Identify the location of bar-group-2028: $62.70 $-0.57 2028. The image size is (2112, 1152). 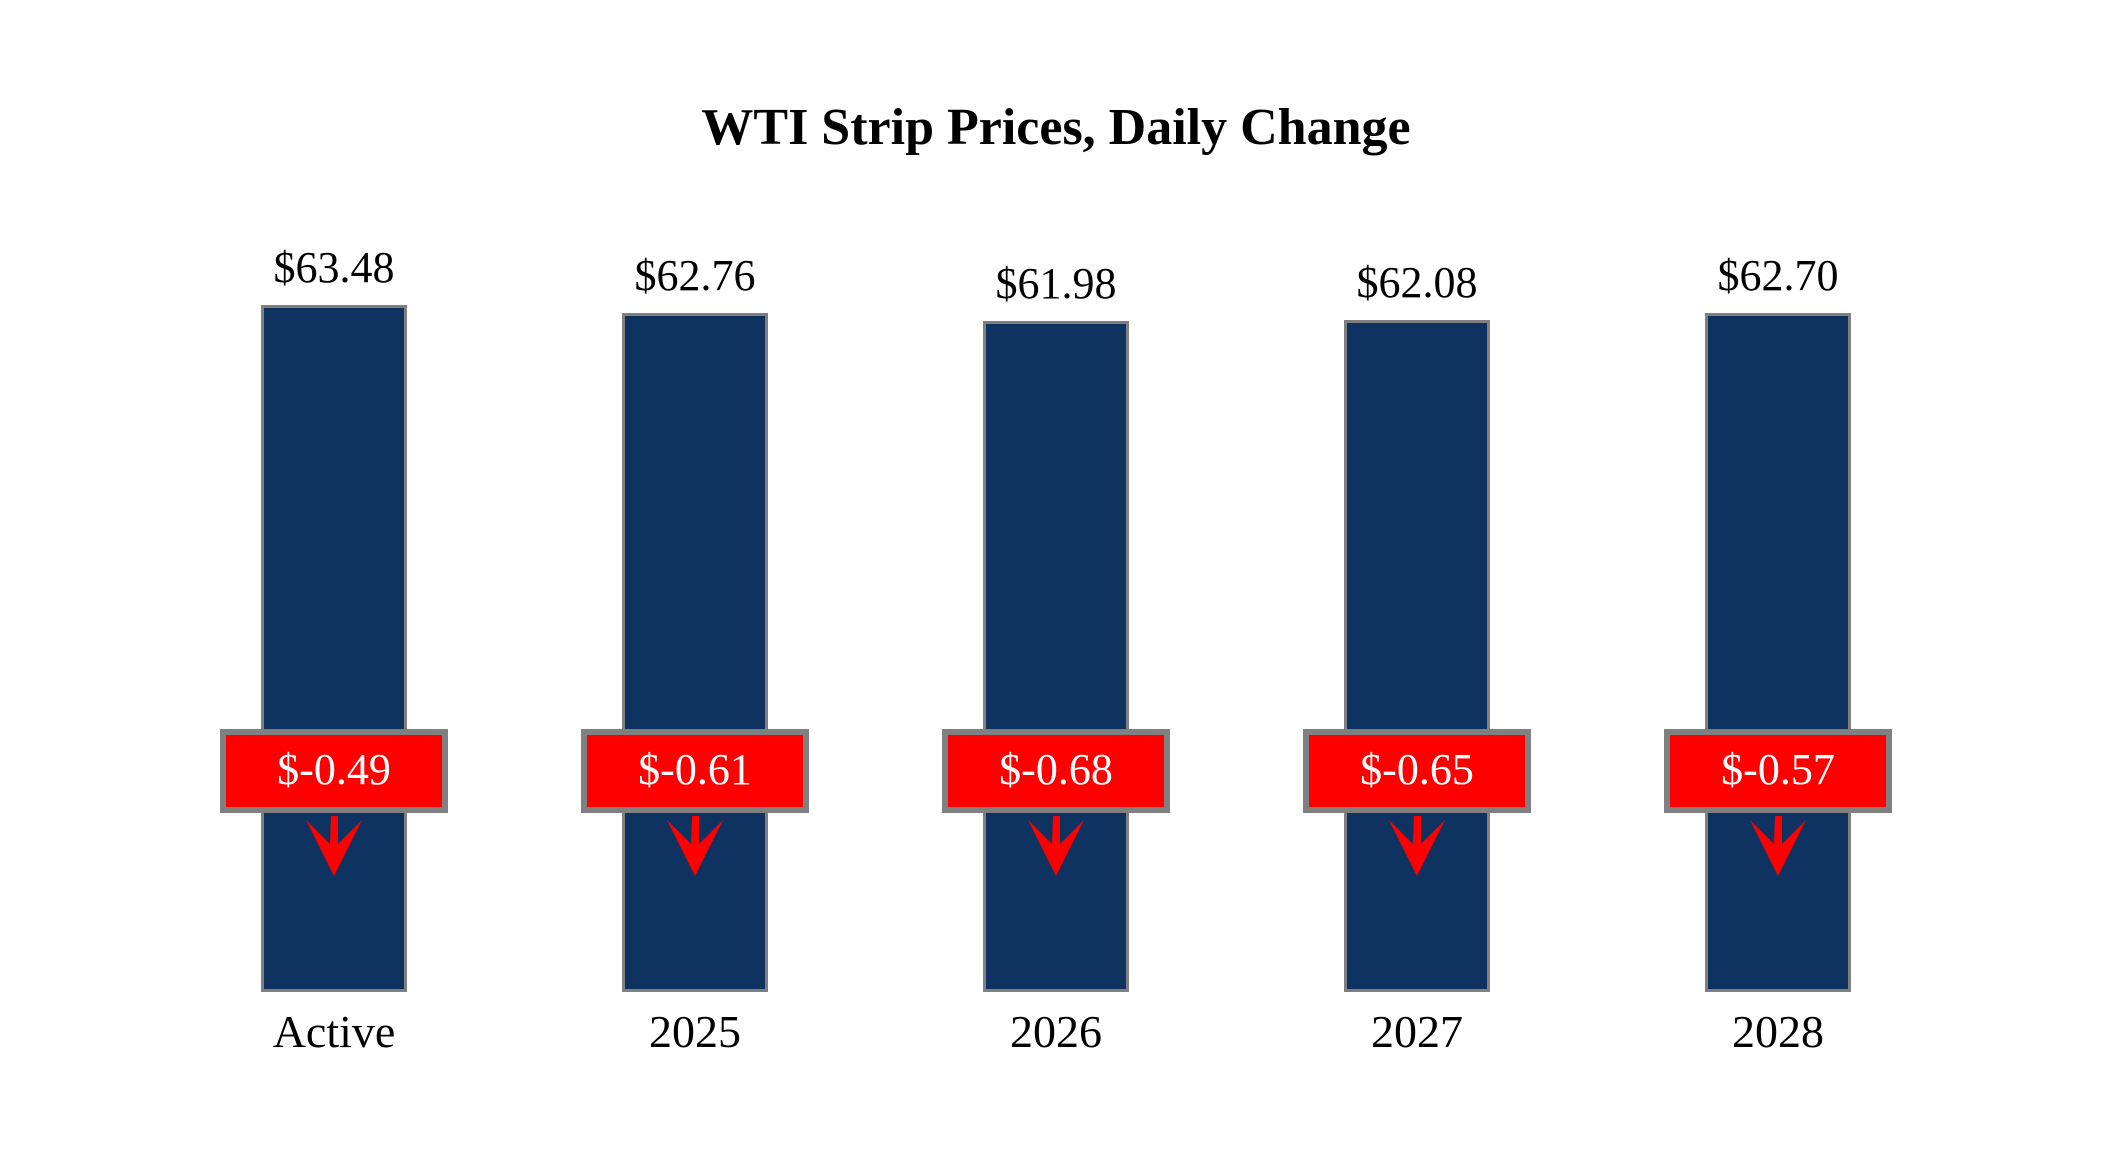
(1778, 528).